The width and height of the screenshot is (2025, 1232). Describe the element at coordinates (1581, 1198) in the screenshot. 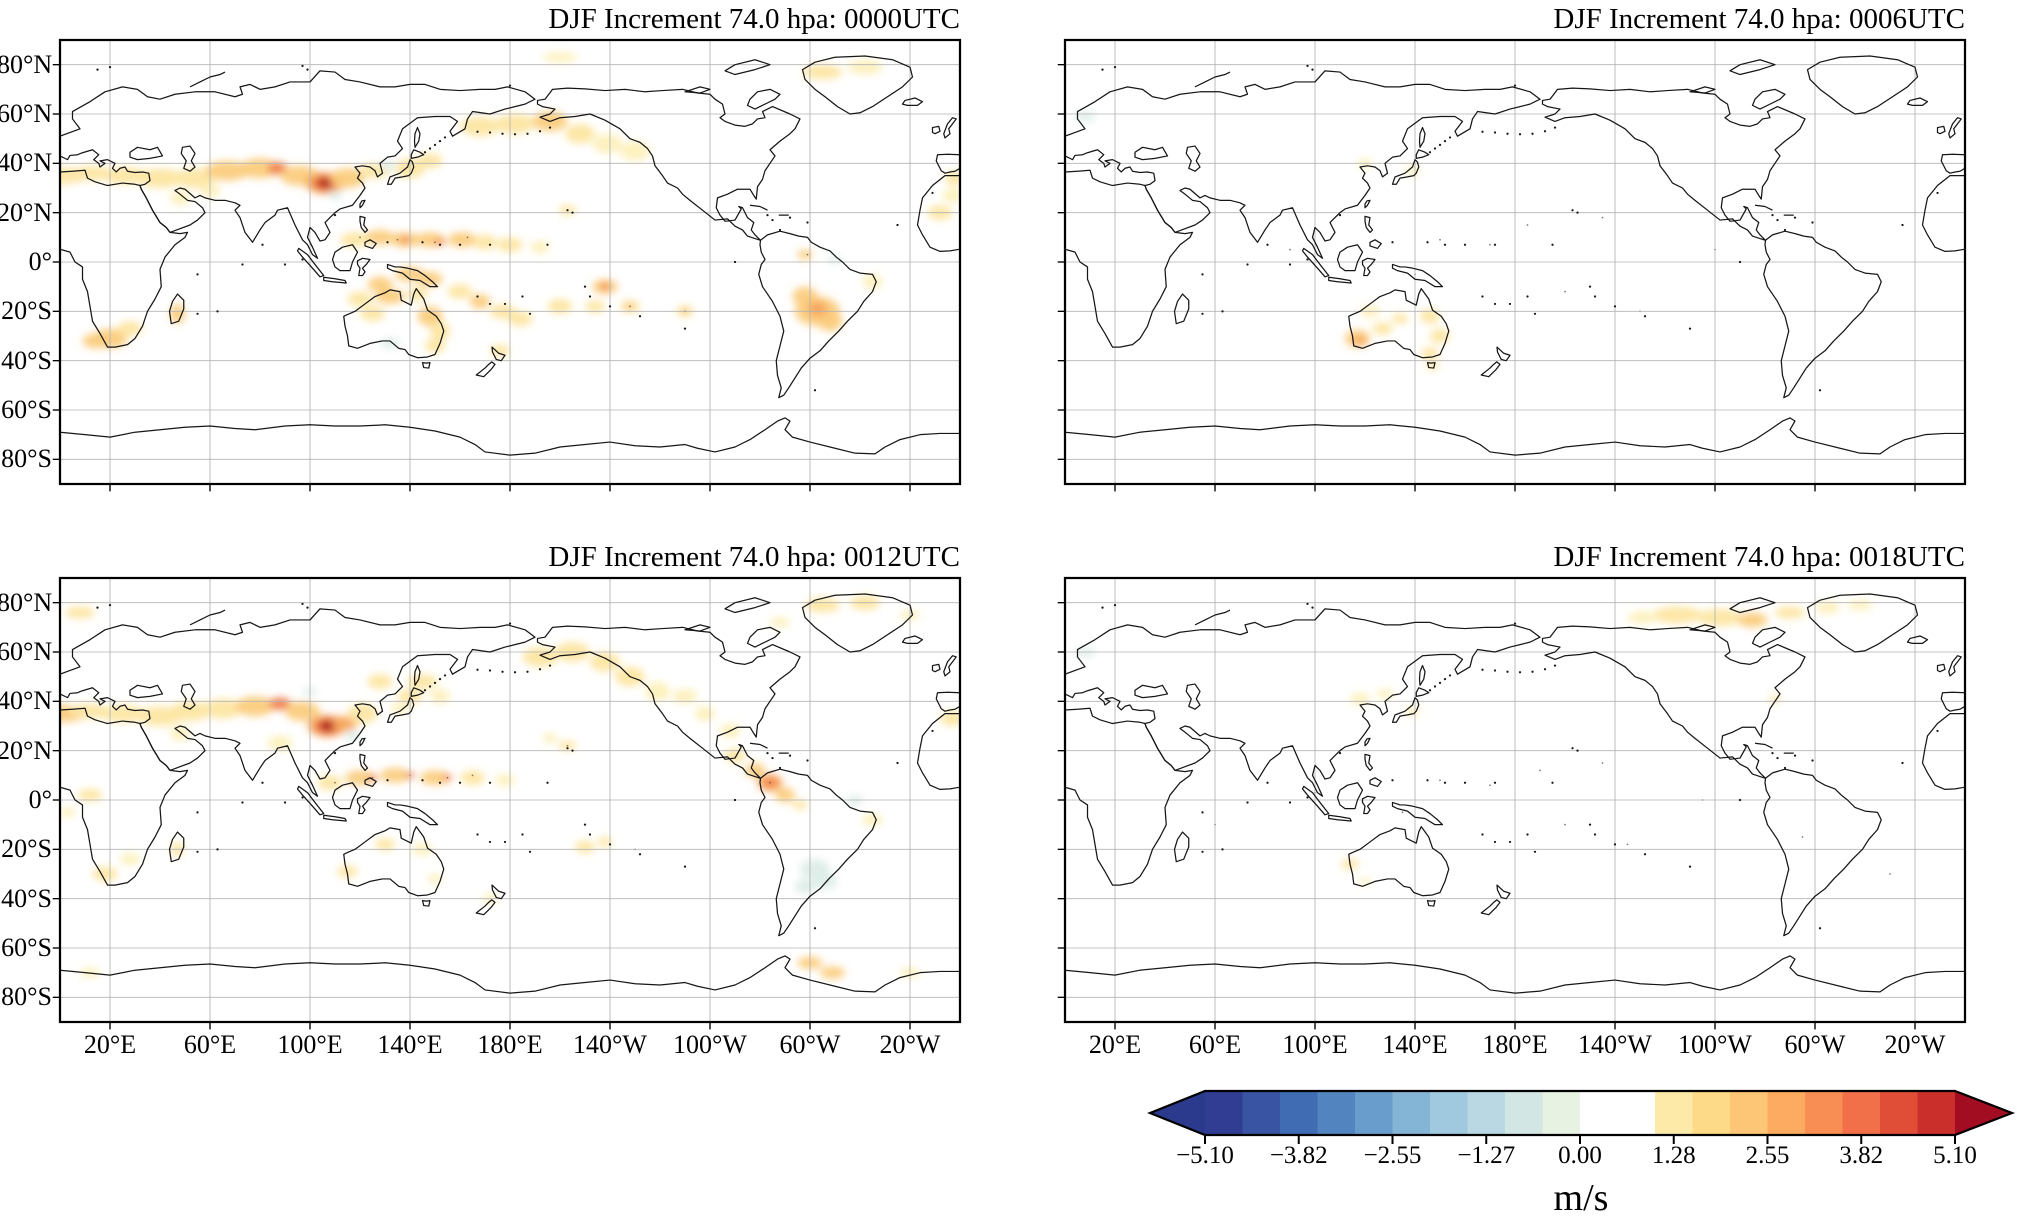

I see `colorbar-unit-label: m/s` at that location.